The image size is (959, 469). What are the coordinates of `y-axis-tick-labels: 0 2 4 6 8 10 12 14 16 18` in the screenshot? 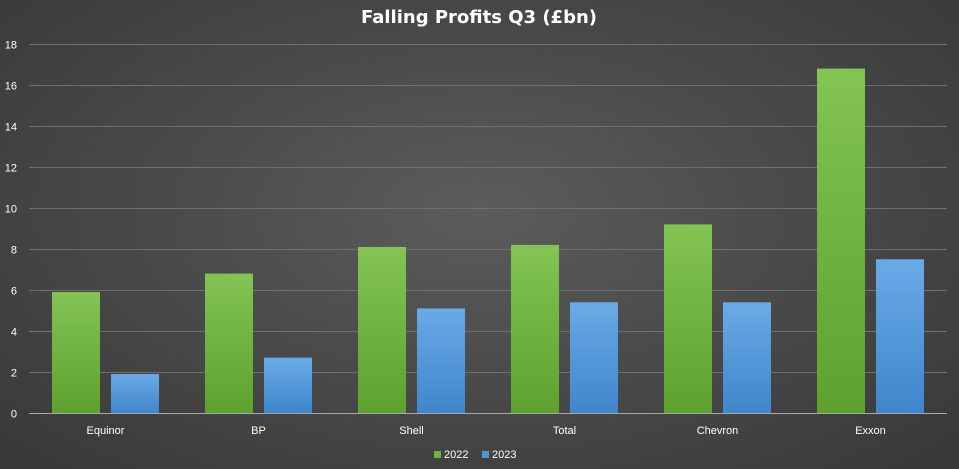 It's located at (11, 230).